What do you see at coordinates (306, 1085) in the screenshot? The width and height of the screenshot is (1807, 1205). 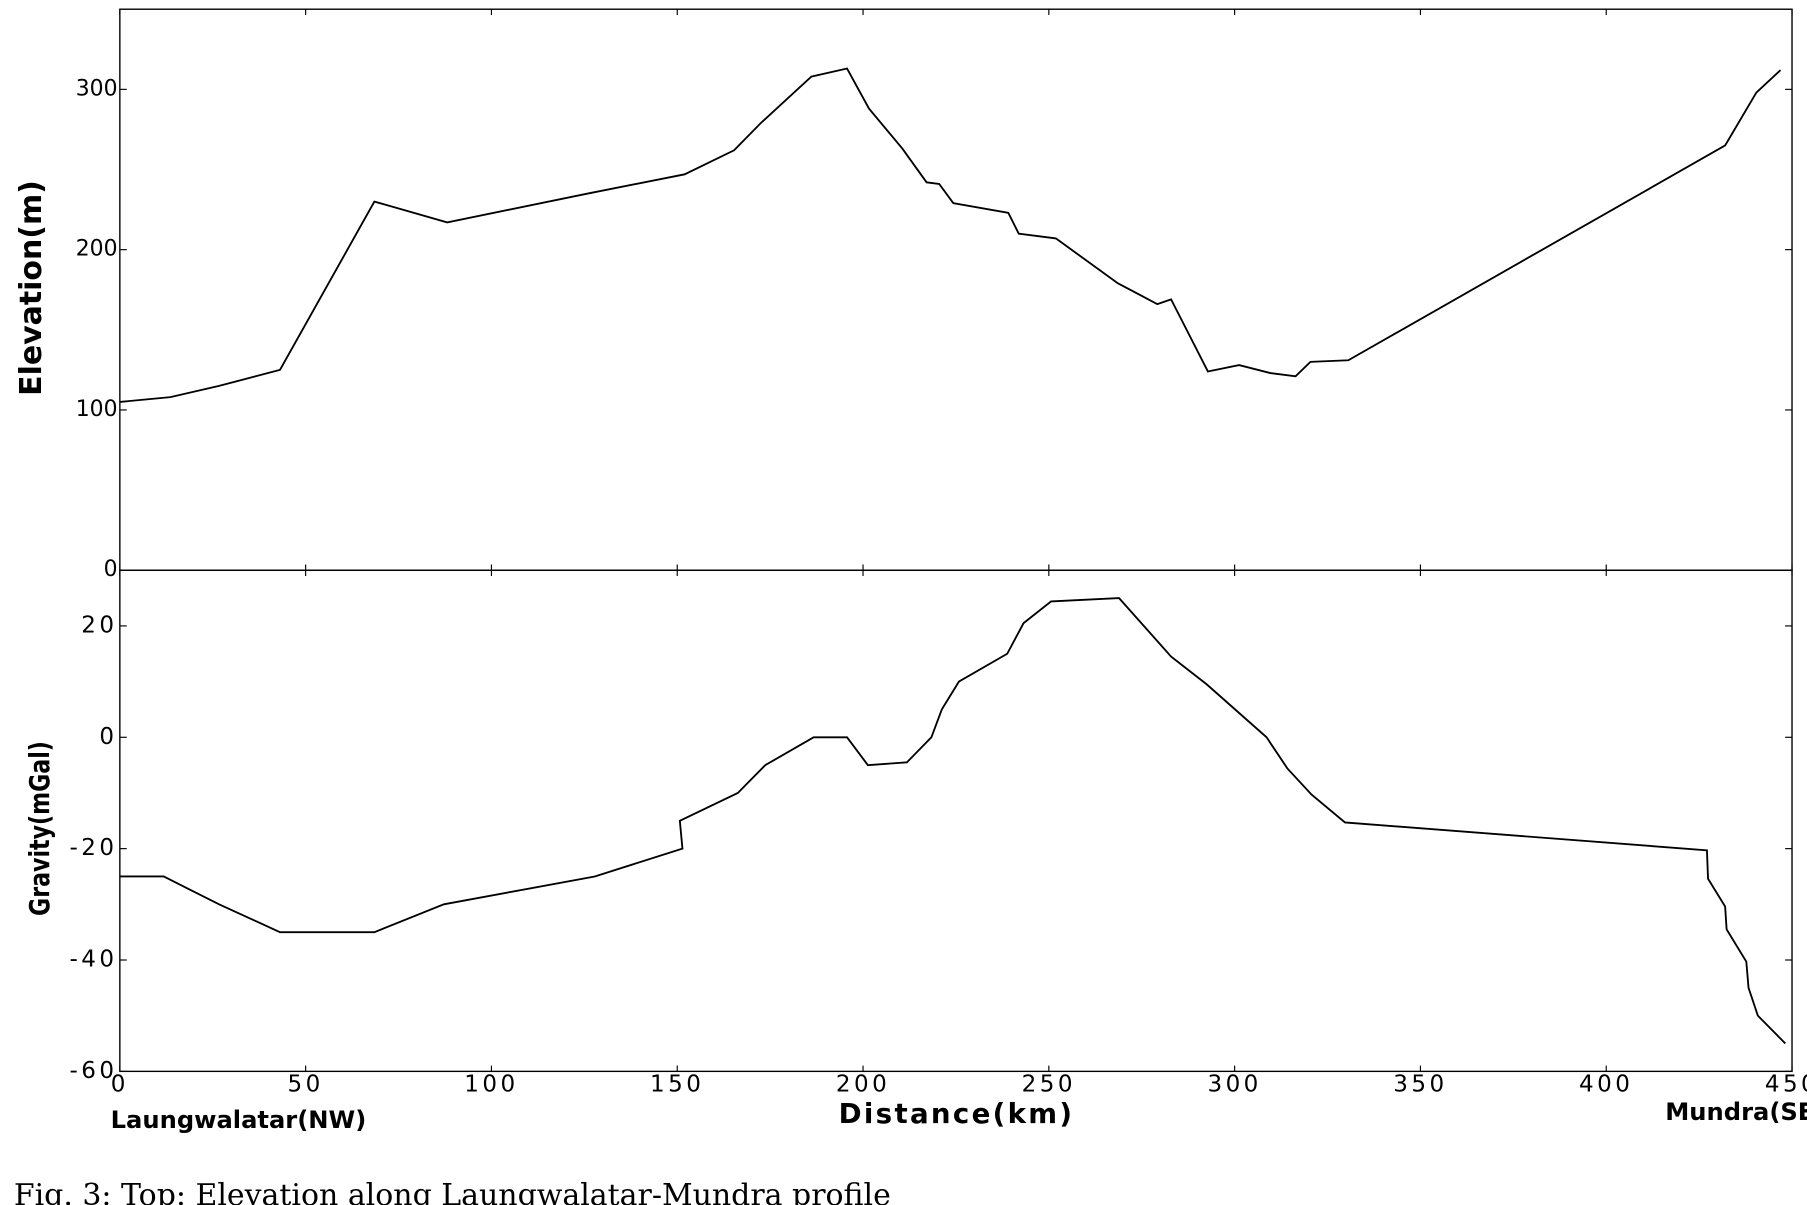 I see `x-tick-label: 50` at bounding box center [306, 1085].